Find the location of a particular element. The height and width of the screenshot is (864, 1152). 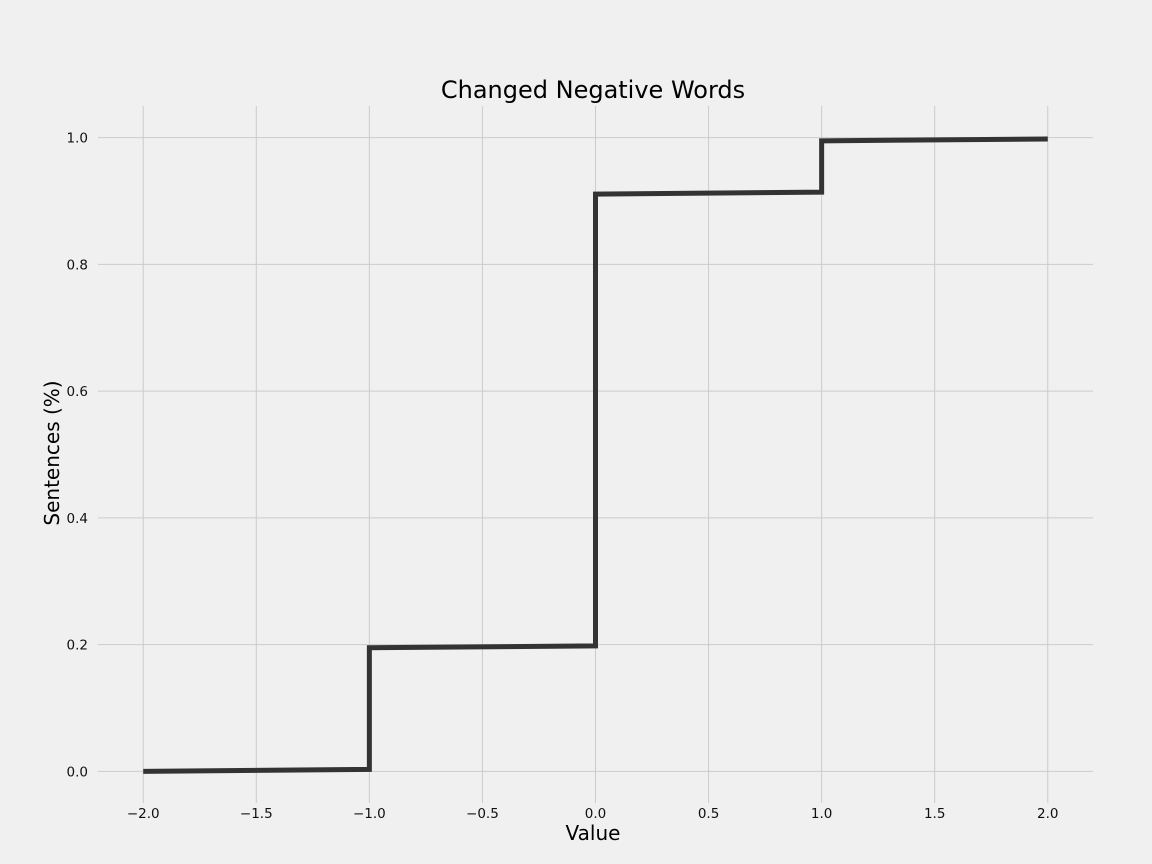

x-axis-label: Value is located at coordinates (593, 833).